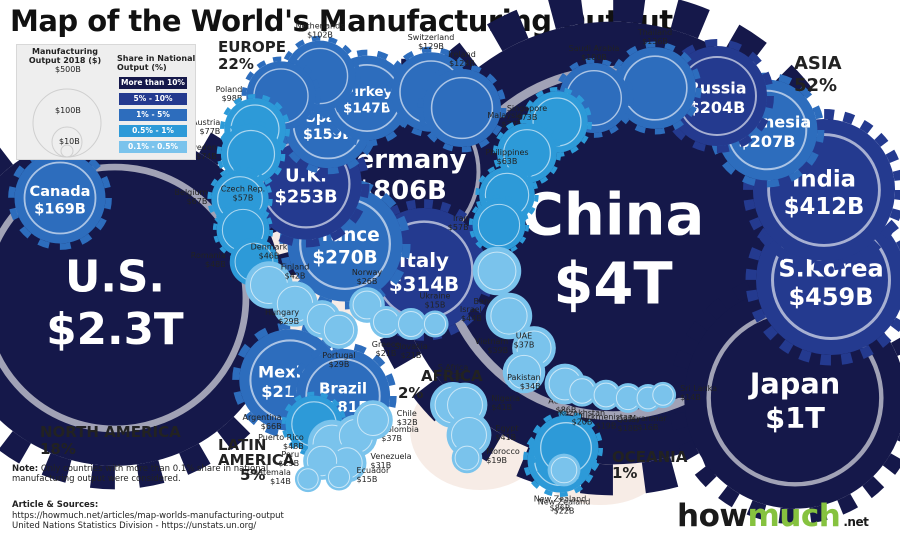 This screenshot has height=540, width=900. I want to click on label-sri-lanka: Sri Lanka, so click(698, 388).